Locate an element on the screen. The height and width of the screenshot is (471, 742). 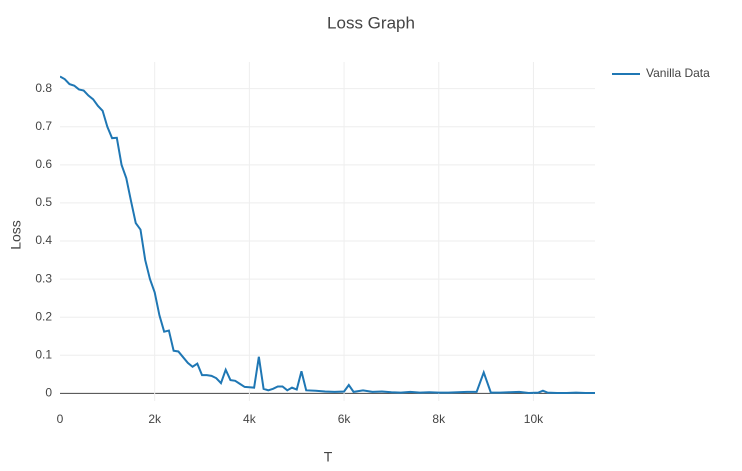
y-tick-label: 0.5 is located at coordinates (43, 202).